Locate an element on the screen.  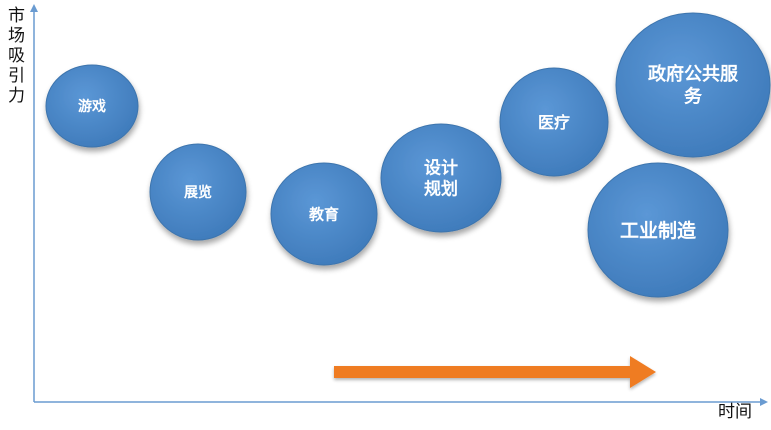
bubble-label: 务 is located at coordinates (693, 97).